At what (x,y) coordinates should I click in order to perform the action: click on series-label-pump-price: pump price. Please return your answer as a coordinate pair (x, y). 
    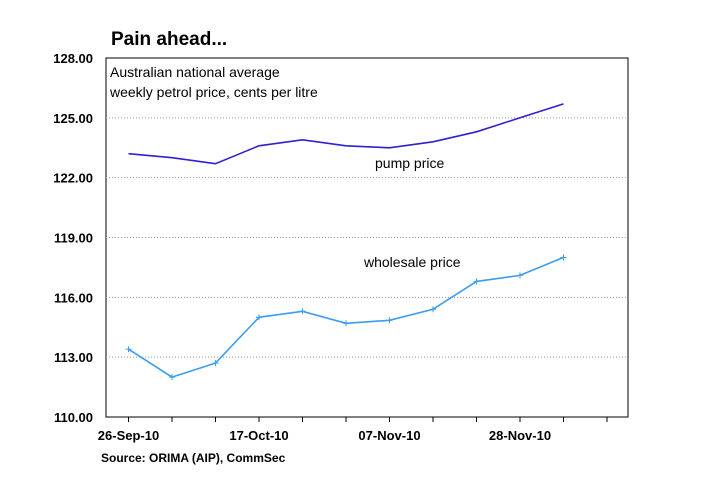
    Looking at the image, I should click on (409, 163).